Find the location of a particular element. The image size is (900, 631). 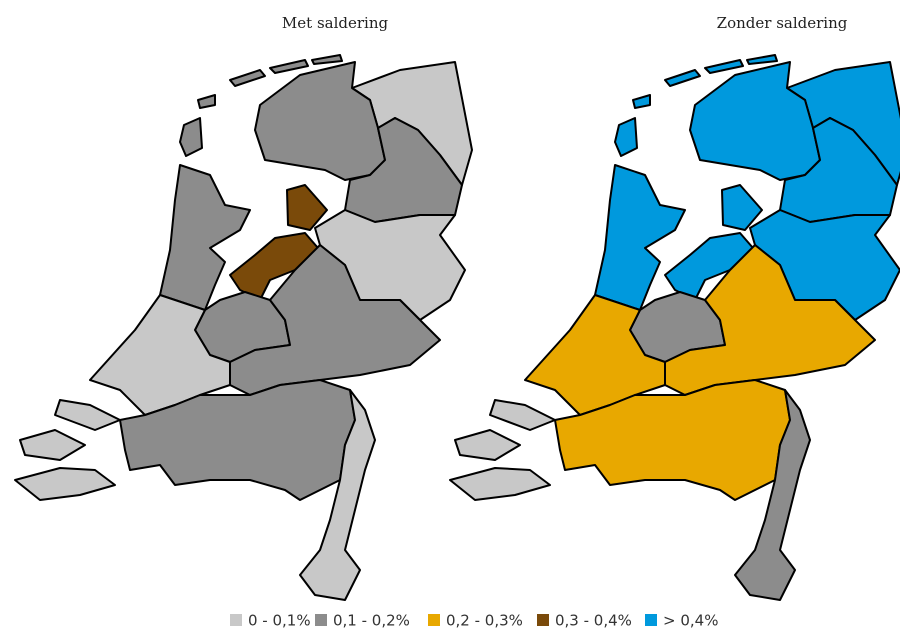

map-title: Zonder saldering is located at coordinates (782, 23).